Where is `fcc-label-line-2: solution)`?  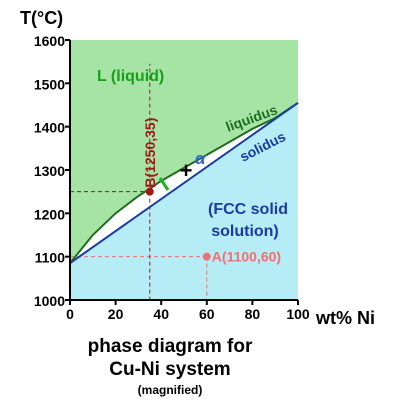 fcc-label-line-2: solution) is located at coordinates (245, 231).